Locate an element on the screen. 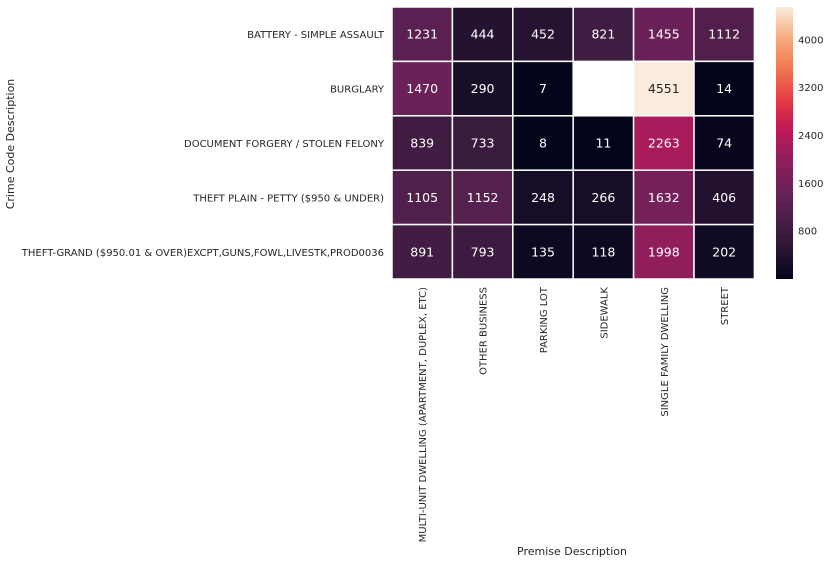  cell-value-label: 202 is located at coordinates (724, 251).